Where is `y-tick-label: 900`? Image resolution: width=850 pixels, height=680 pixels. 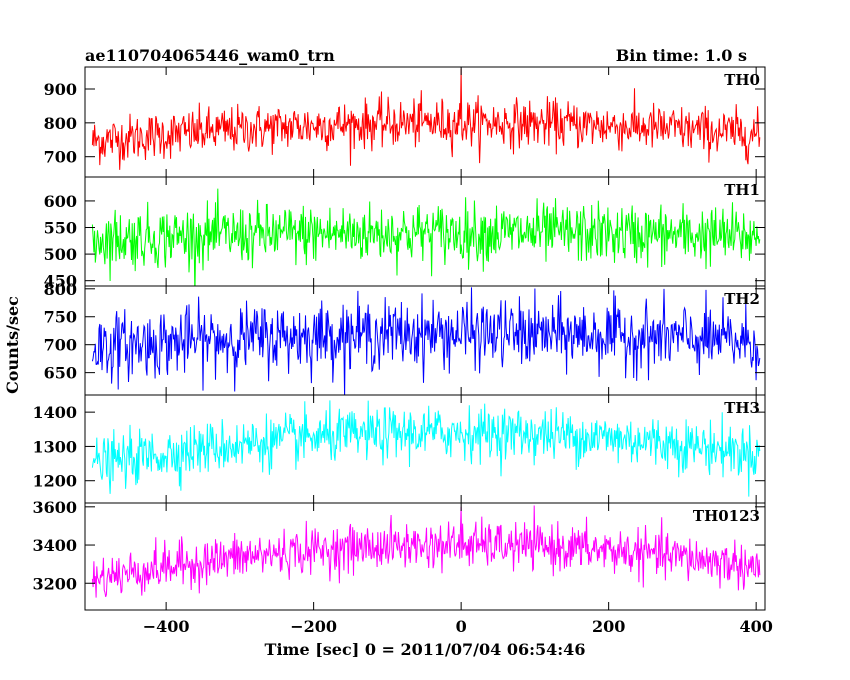
y-tick-label: 900 is located at coordinates (60, 89).